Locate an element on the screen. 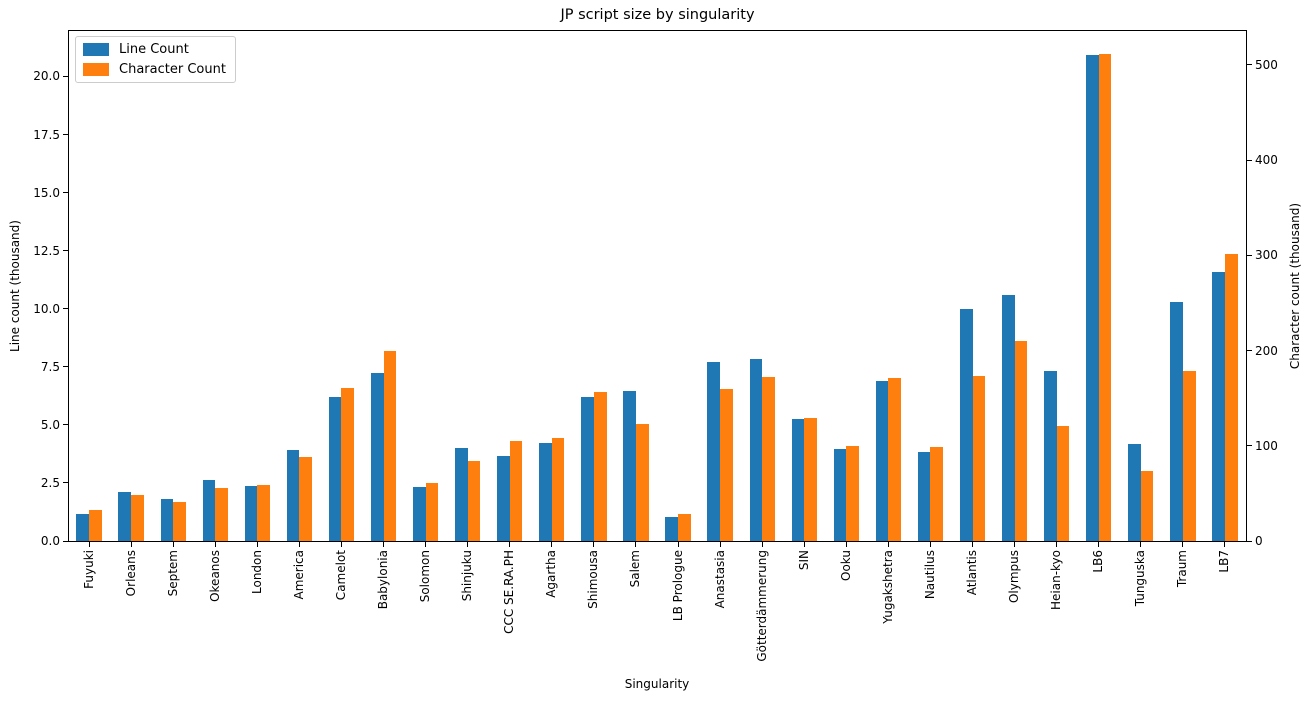 This screenshot has width=1309, height=702. x-axis-tick-label: Salem is located at coordinates (635, 569).